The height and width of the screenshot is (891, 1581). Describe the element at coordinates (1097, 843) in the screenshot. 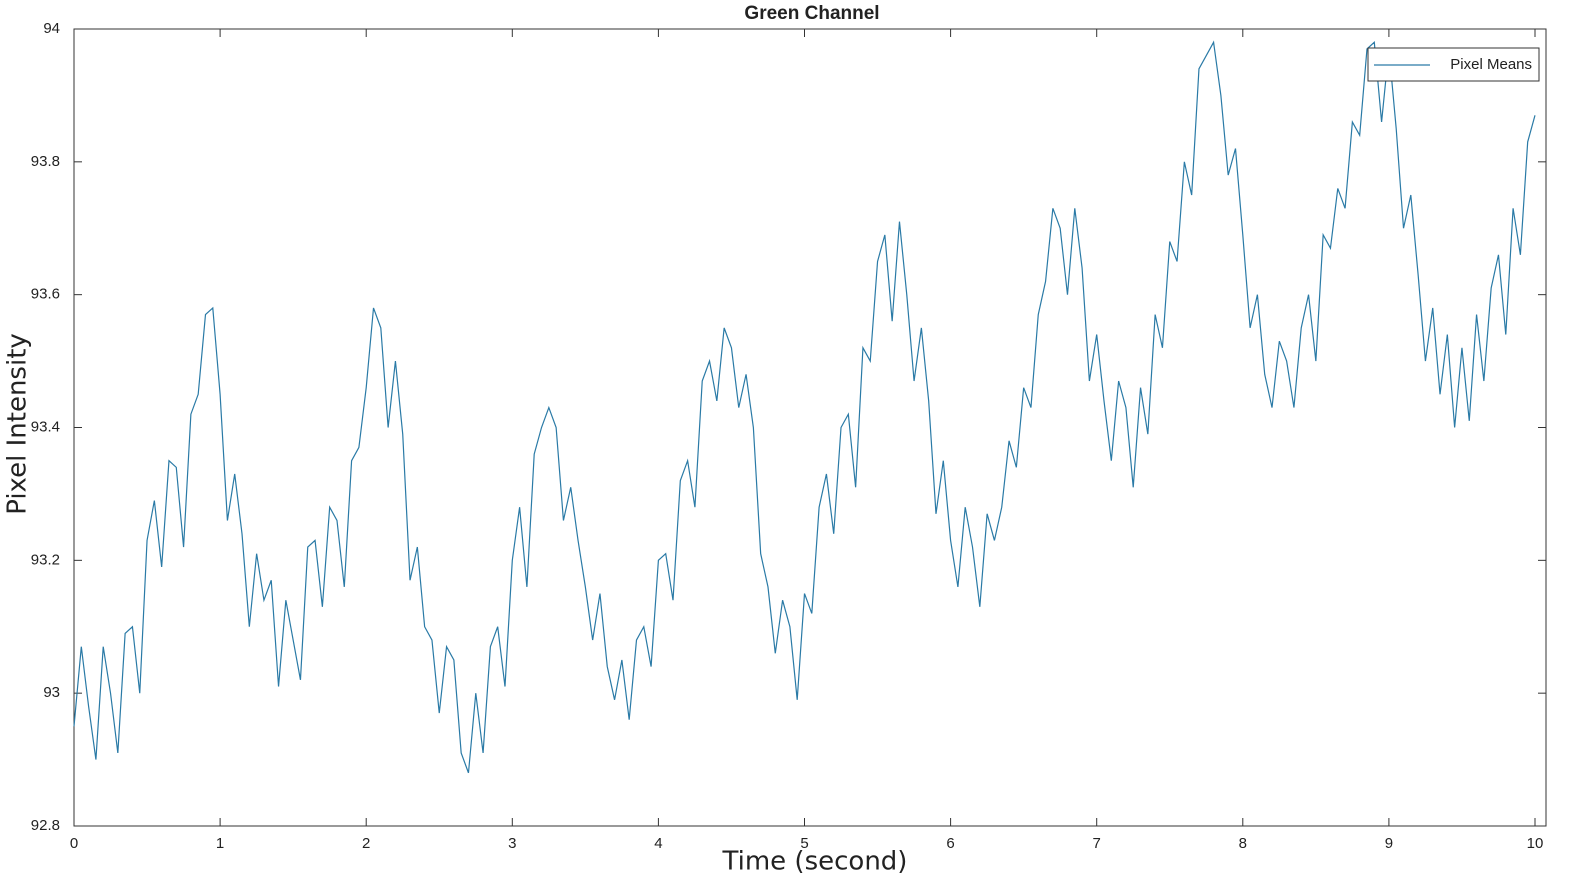

I see `x-tick-label: 7` at that location.